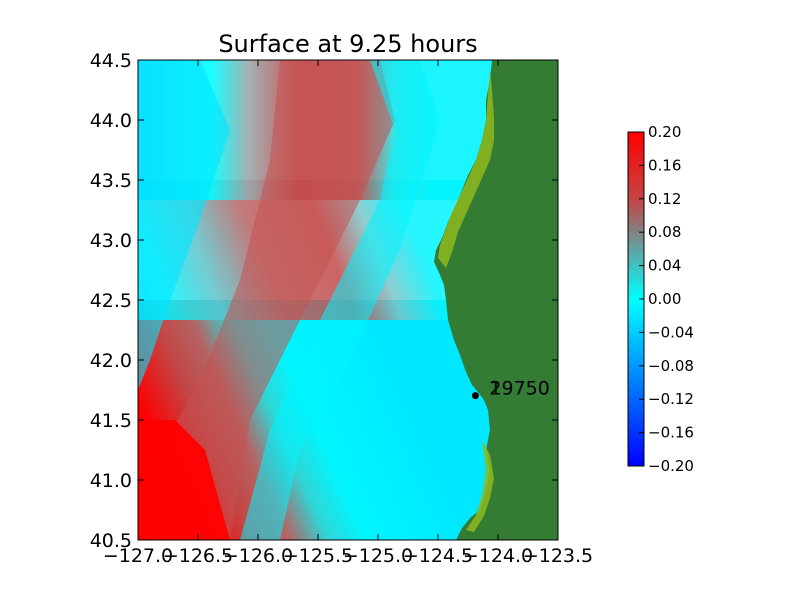 This screenshot has height=600, width=800. I want to click on wave-peak-red, so click(184, 480).